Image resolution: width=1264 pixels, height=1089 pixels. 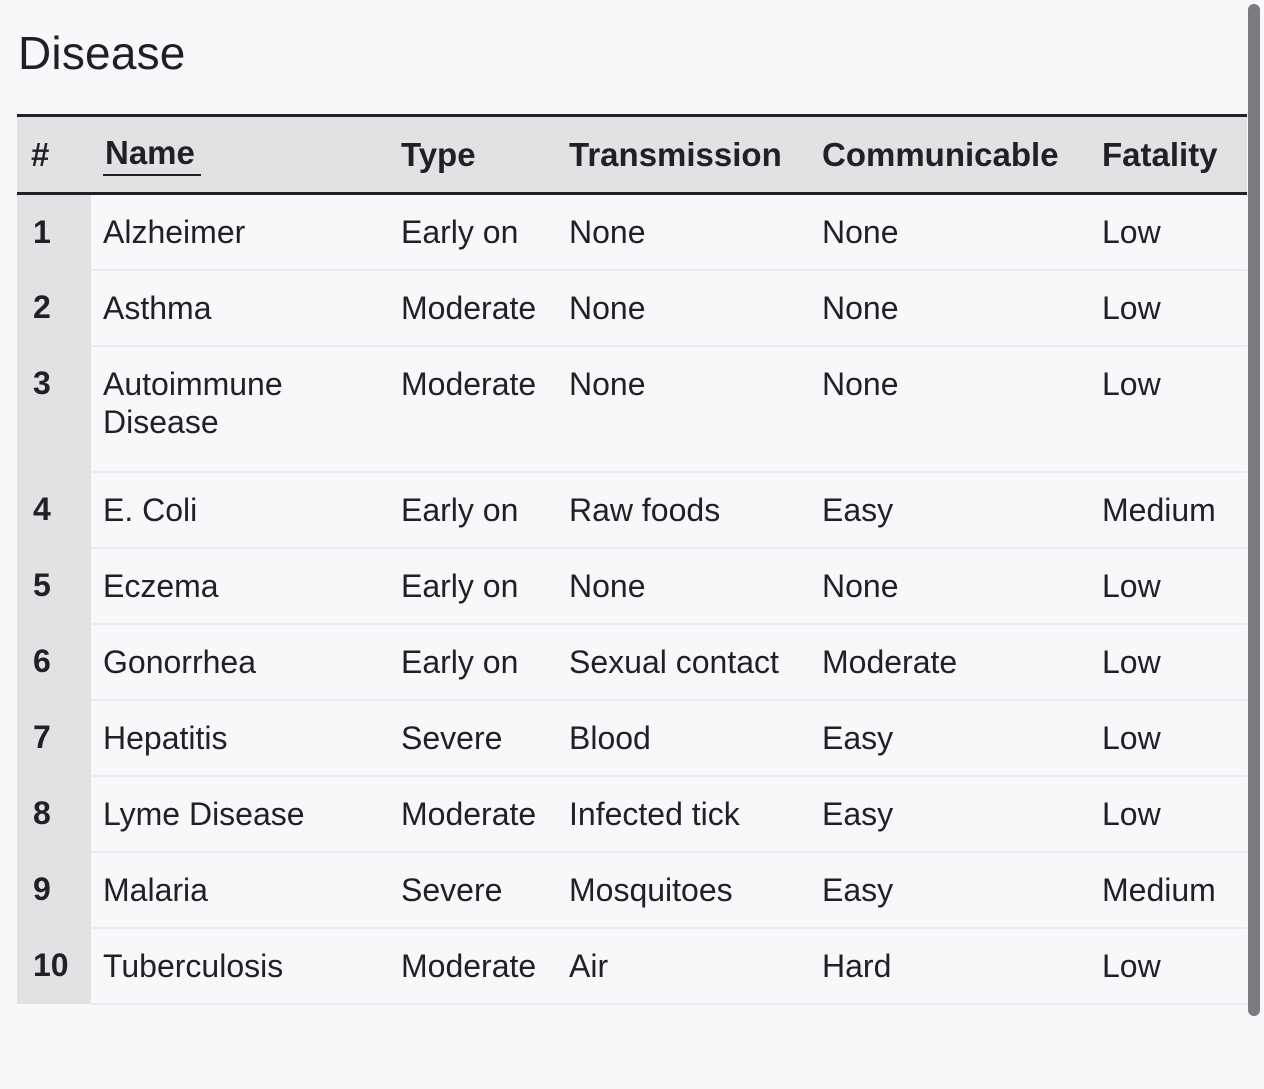 What do you see at coordinates (683, 662) in the screenshot?
I see `transmission-cell: Sexual contact` at bounding box center [683, 662].